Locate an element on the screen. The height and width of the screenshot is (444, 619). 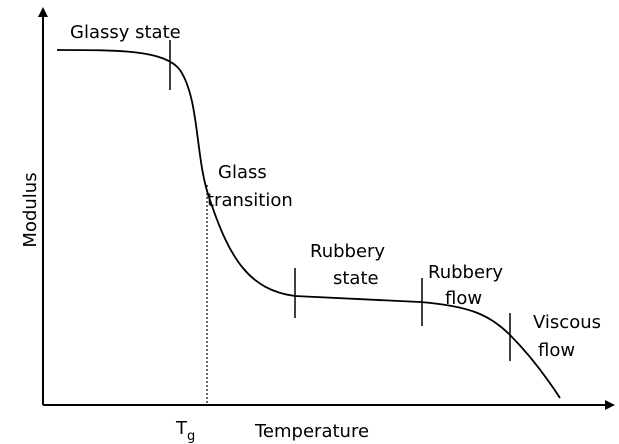
tg-label: Tg is located at coordinates (185, 431).